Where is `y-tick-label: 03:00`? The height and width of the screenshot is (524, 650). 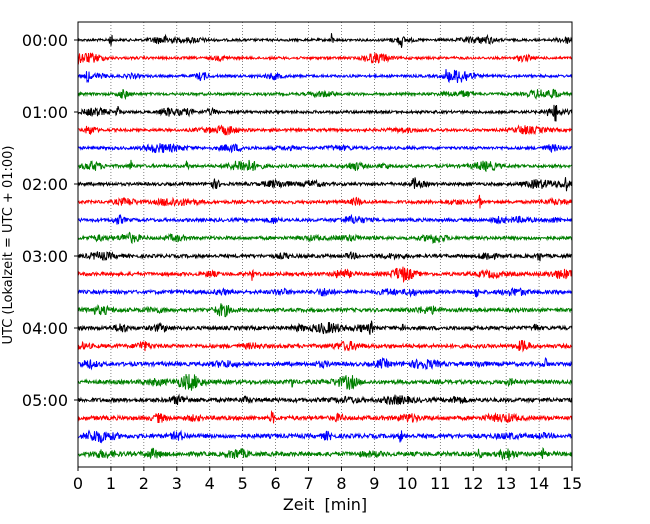
y-tick-label: 03:00 is located at coordinates (45, 256).